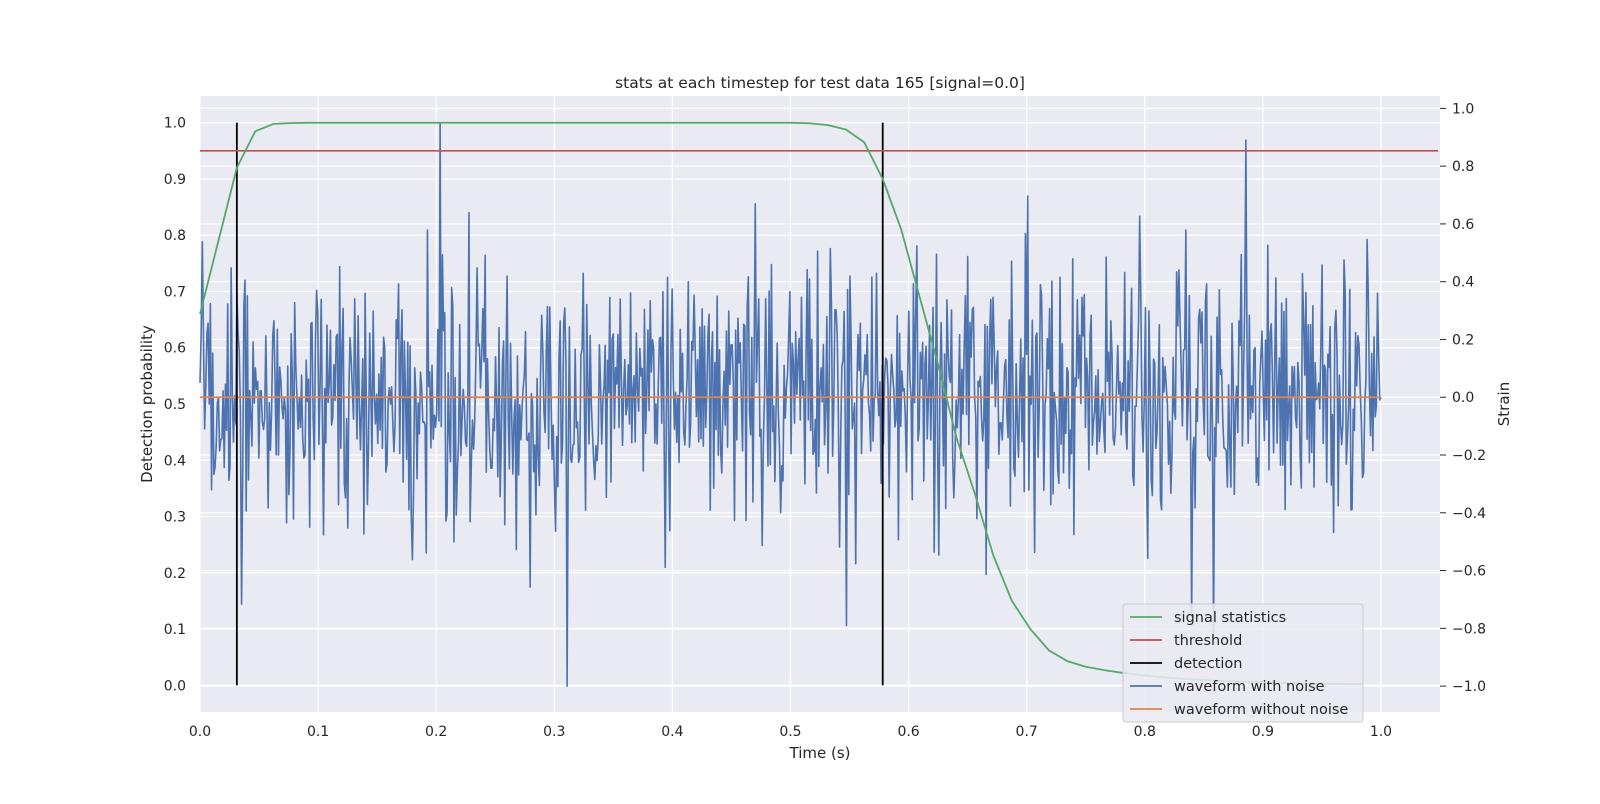  I want to click on y2-tick-label: 0.4, so click(1463, 283).